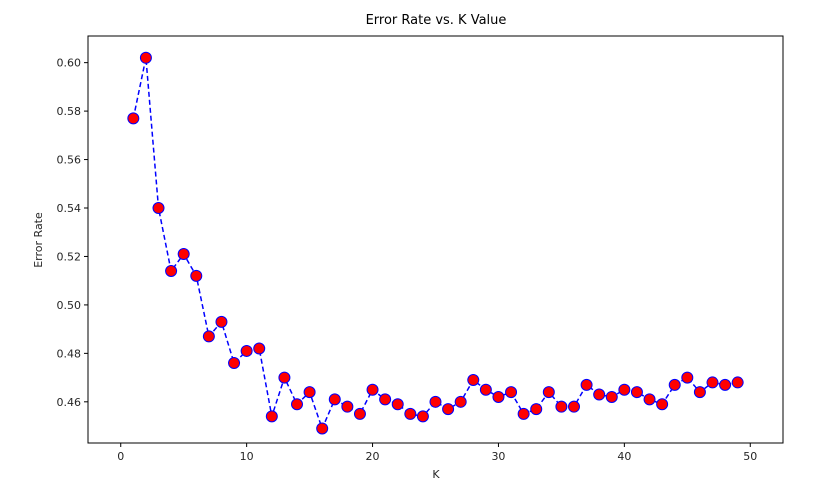 The image size is (831, 496). I want to click on y-tick-label: 0.46, so click(69, 402).